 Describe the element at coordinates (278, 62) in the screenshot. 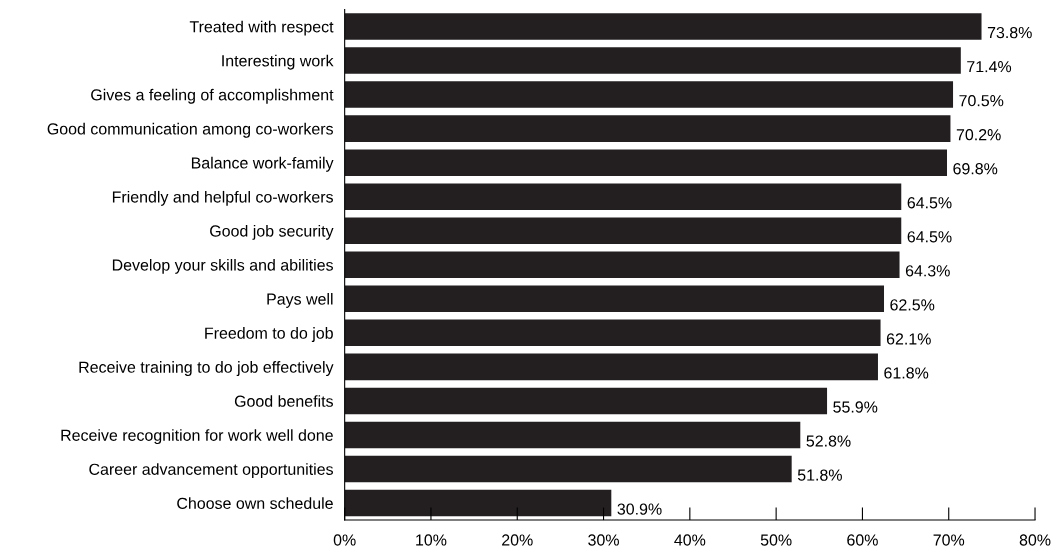

I see `y-tick-label: Interesting work` at that location.